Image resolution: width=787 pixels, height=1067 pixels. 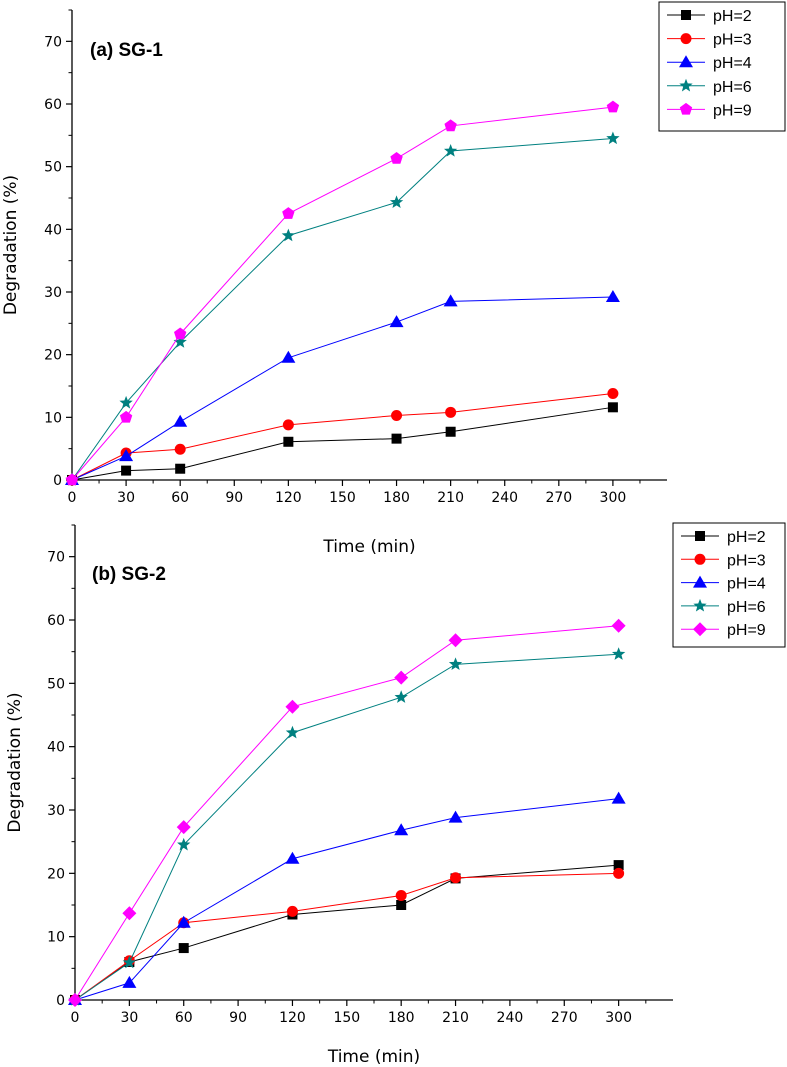 What do you see at coordinates (56, 811) in the screenshot?
I see `y-tick-label: 30` at bounding box center [56, 811].